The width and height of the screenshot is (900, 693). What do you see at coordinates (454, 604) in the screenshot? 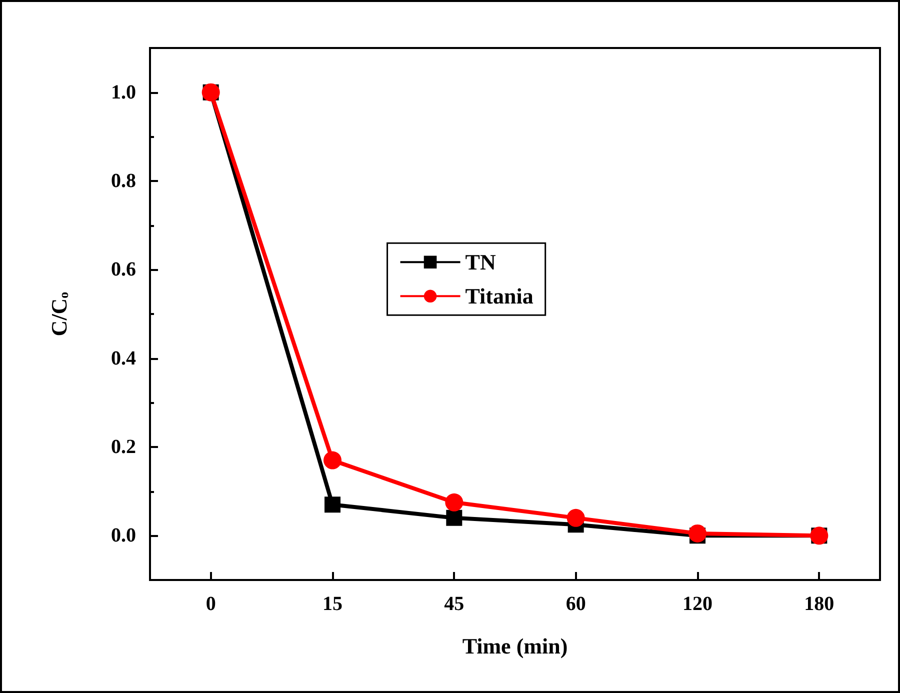
I see `x-tick-label: 45` at bounding box center [454, 604].